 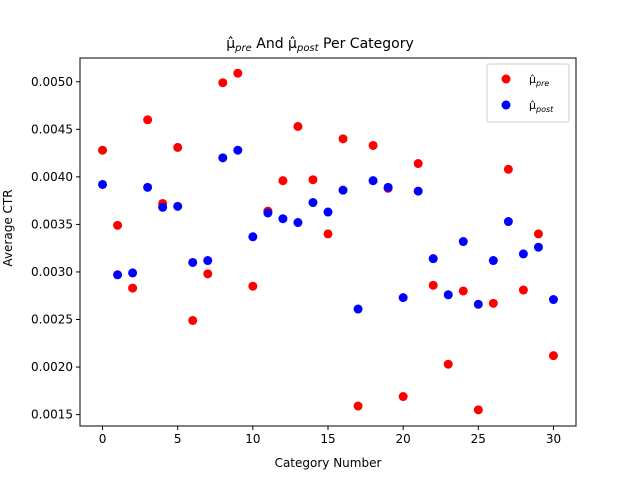 What do you see at coordinates (541, 106) in the screenshot?
I see `legend-label: μ̂post` at bounding box center [541, 106].